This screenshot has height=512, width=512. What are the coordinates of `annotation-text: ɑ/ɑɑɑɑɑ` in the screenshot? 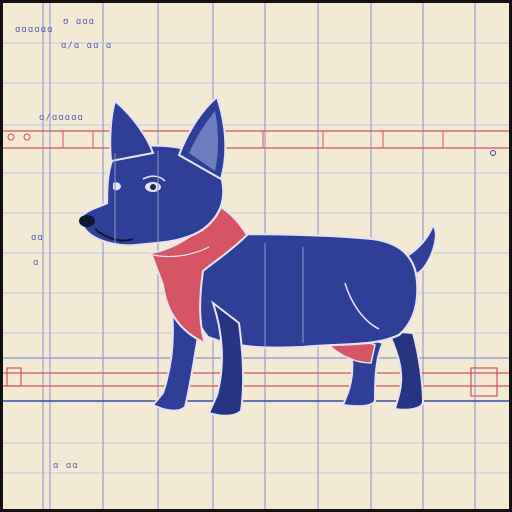 It's located at (61, 118).